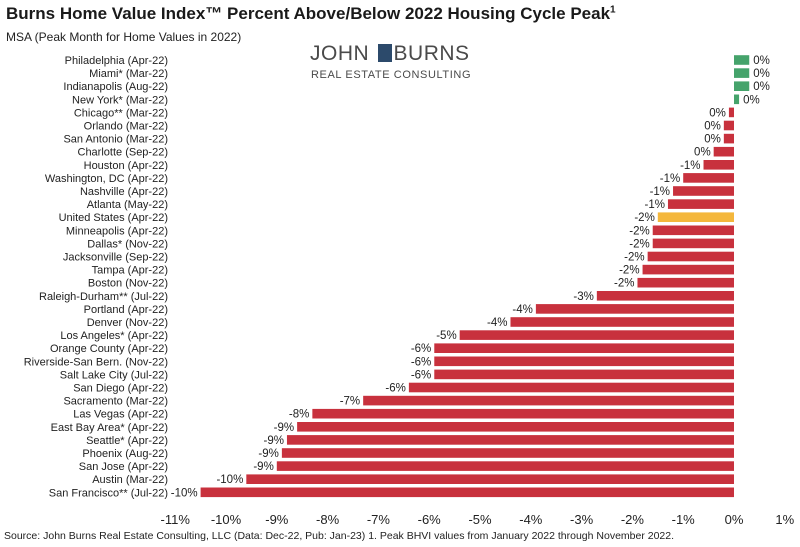  I want to click on category-label: Atlanta (May-22), so click(127, 205).